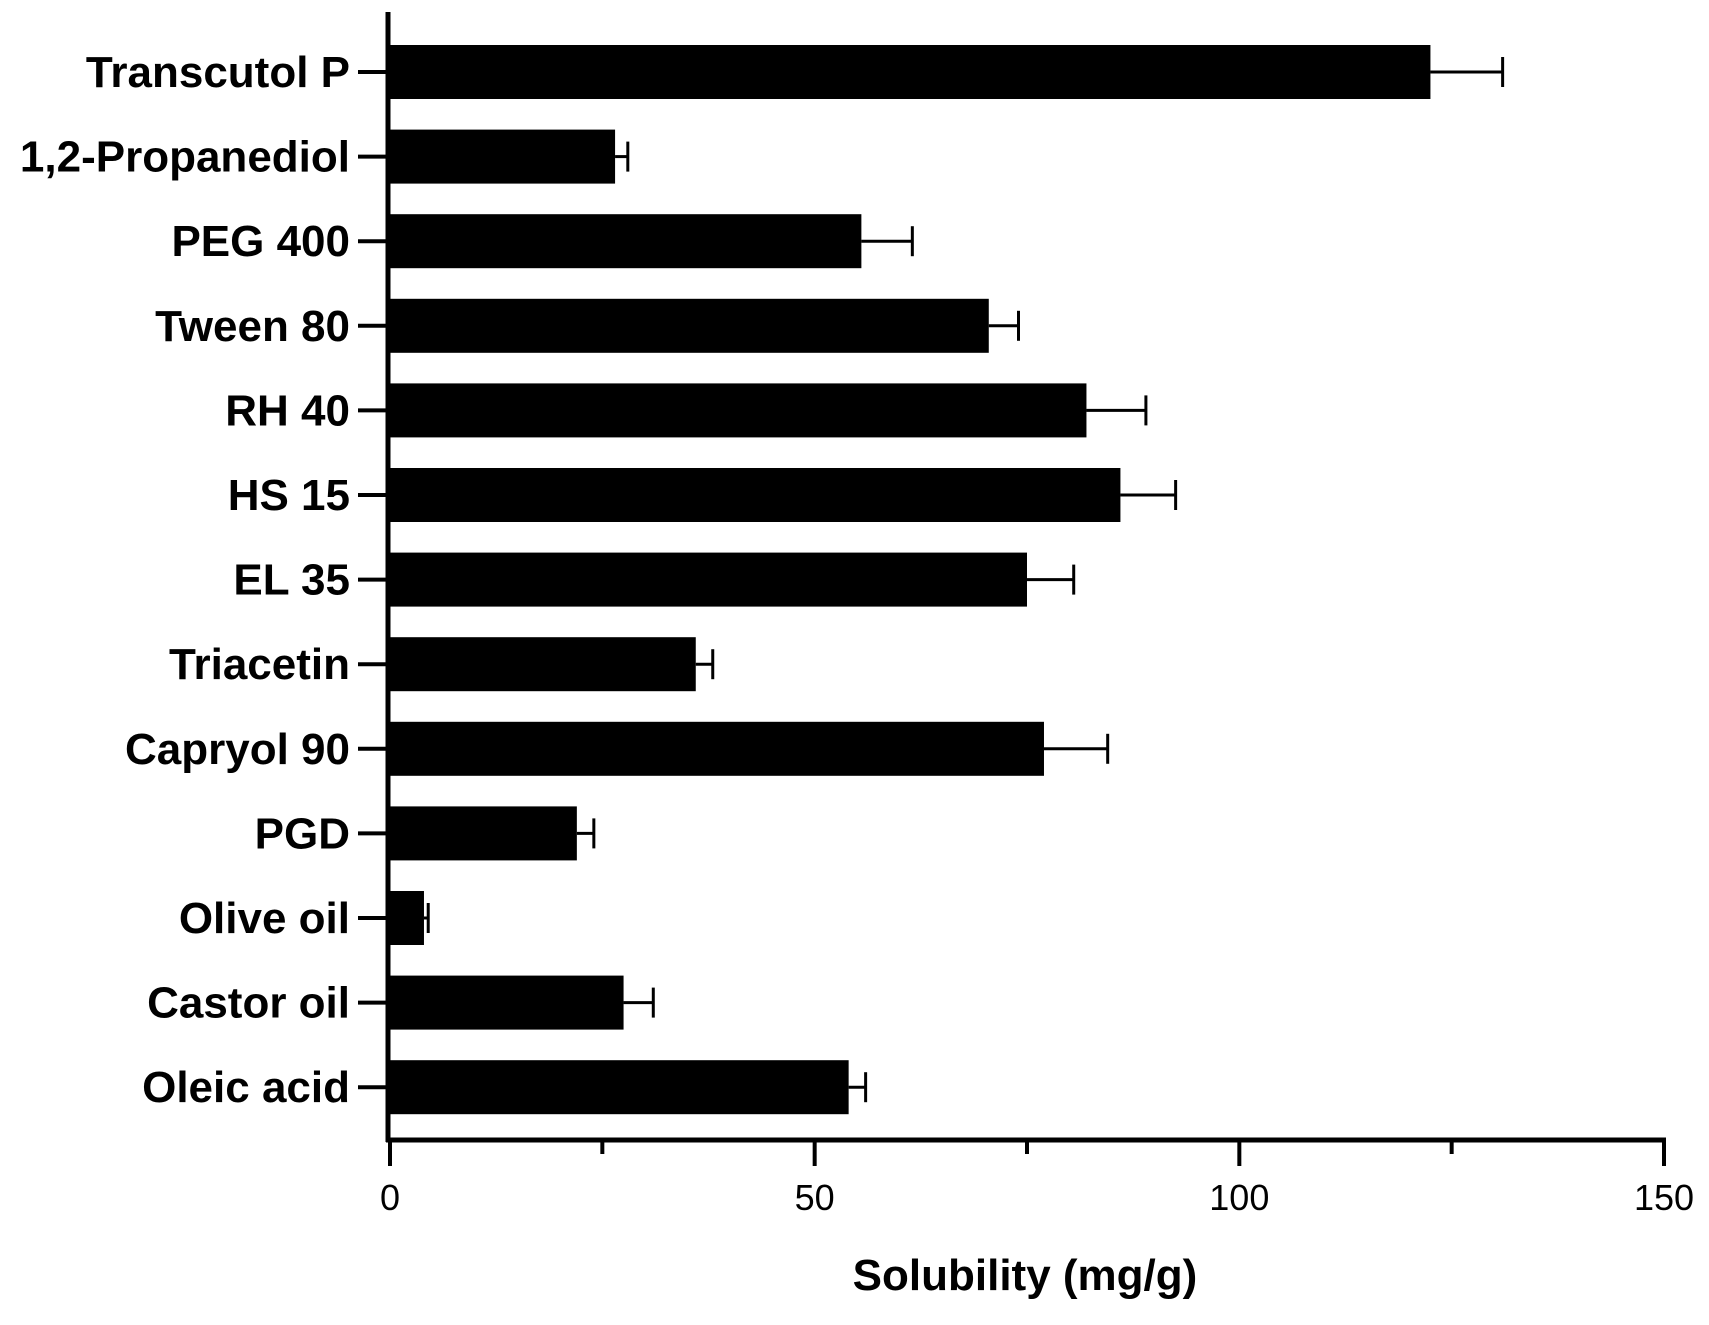 Image resolution: width=1709 pixels, height=1325 pixels. I want to click on category-label: Transcutol P, so click(218, 72).